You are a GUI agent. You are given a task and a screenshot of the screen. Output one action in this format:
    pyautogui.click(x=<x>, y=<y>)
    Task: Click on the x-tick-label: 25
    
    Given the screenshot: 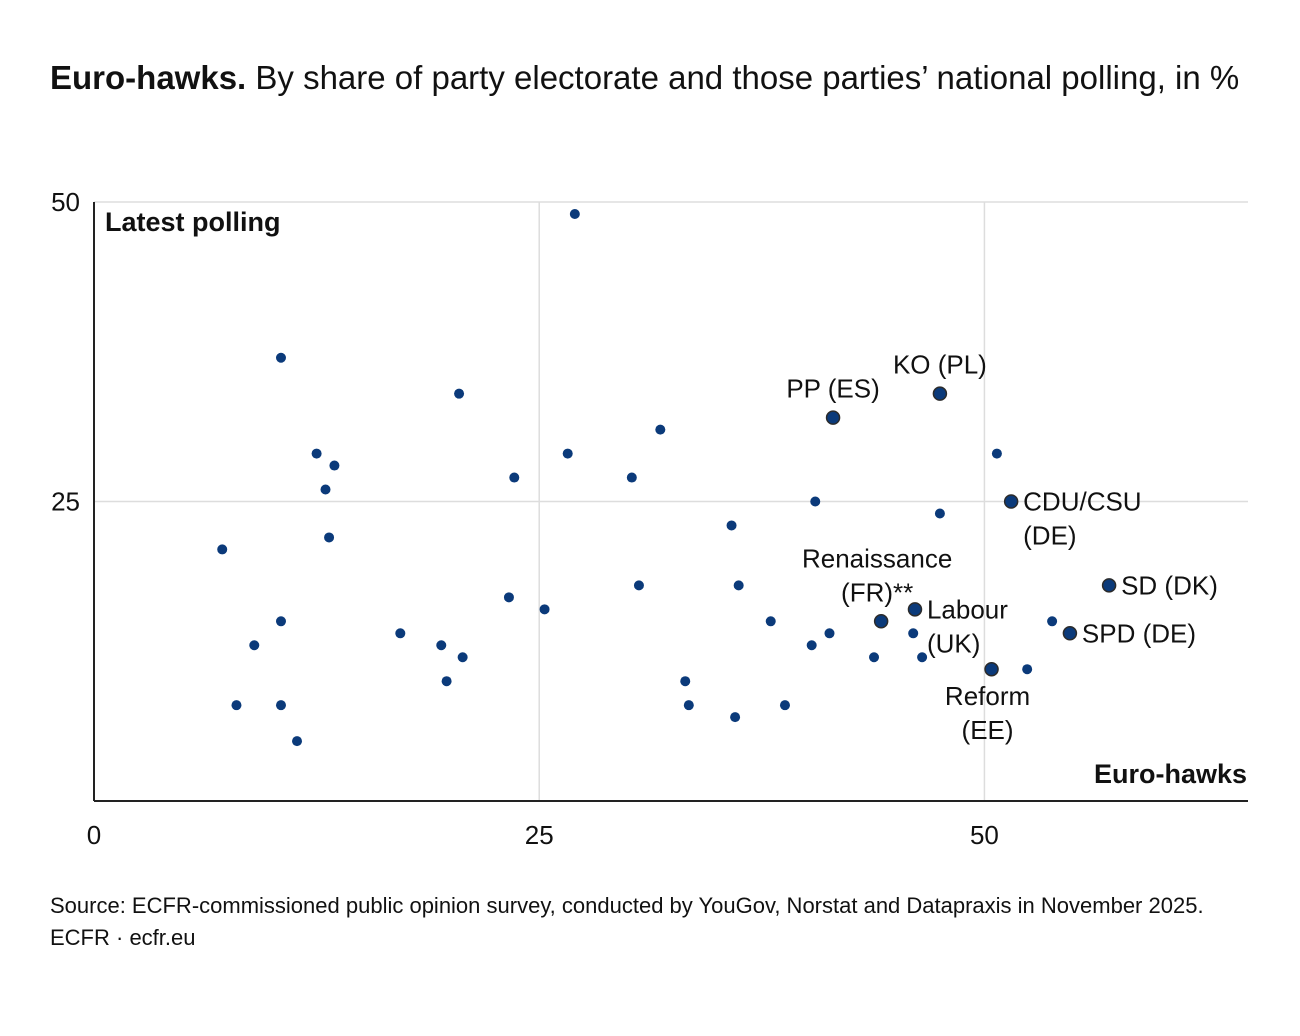 What is the action you would take?
    pyautogui.click(x=539, y=835)
    